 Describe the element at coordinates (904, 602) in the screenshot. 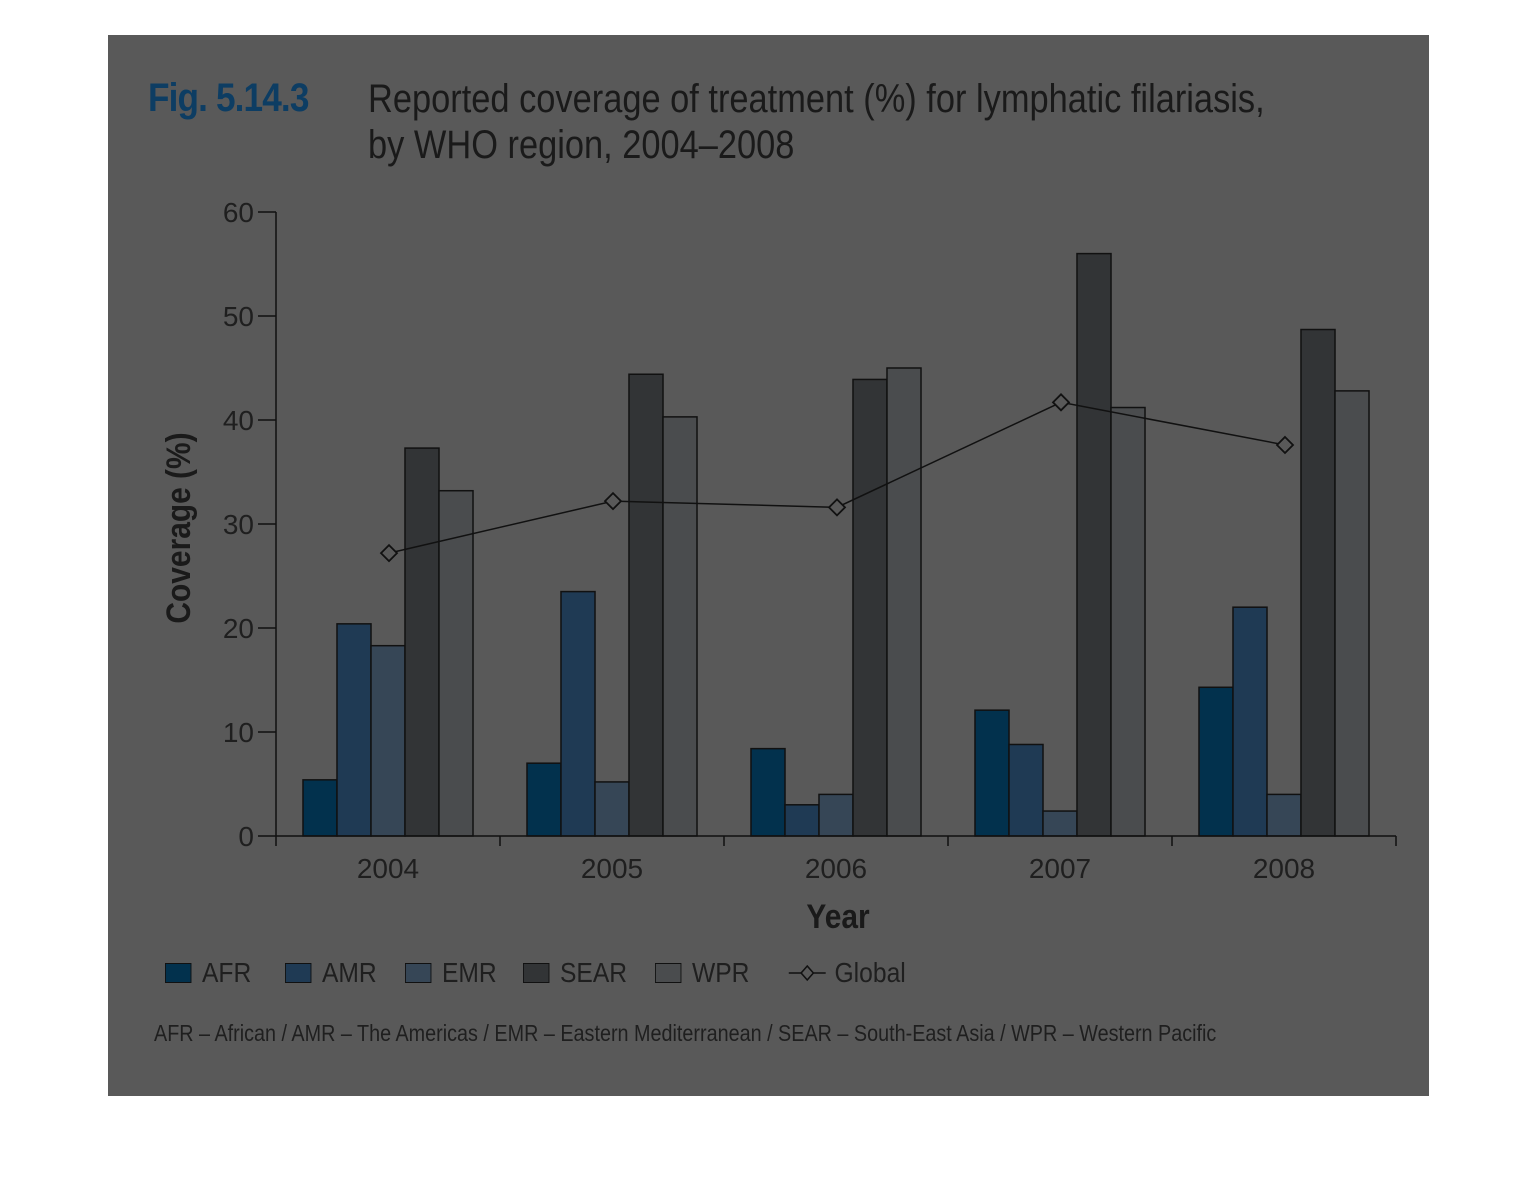

I see `bar-wpr-2006` at that location.